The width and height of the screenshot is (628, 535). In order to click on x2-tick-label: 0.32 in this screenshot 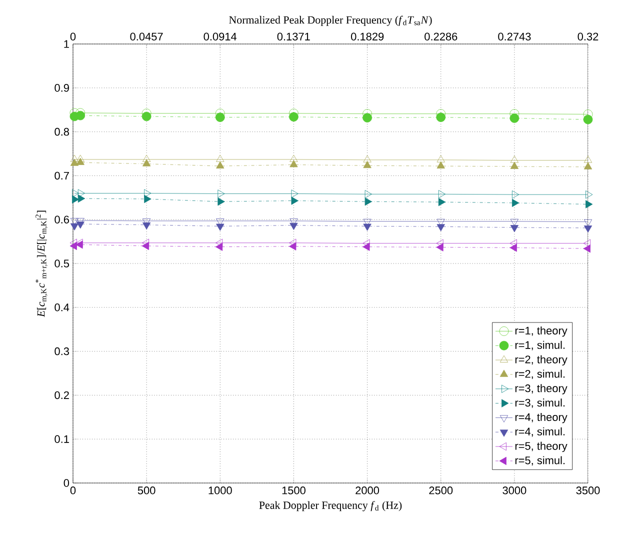, I will do `click(588, 36)`.